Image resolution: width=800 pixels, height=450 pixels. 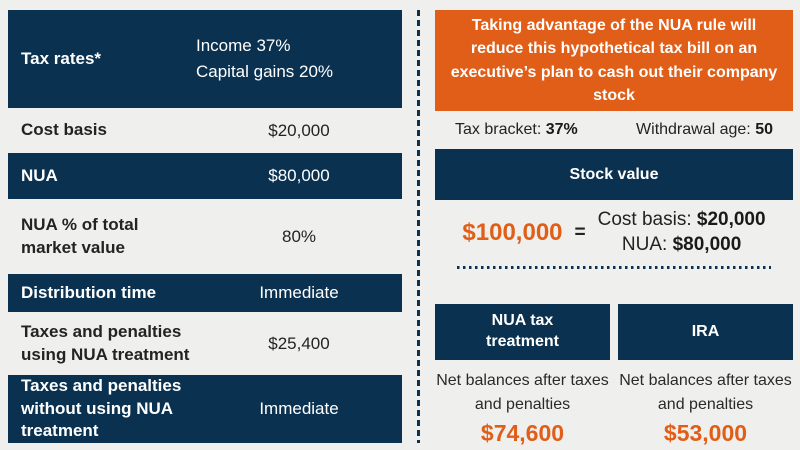 I want to click on nua-line: NUA: $80,000, so click(x=682, y=245).